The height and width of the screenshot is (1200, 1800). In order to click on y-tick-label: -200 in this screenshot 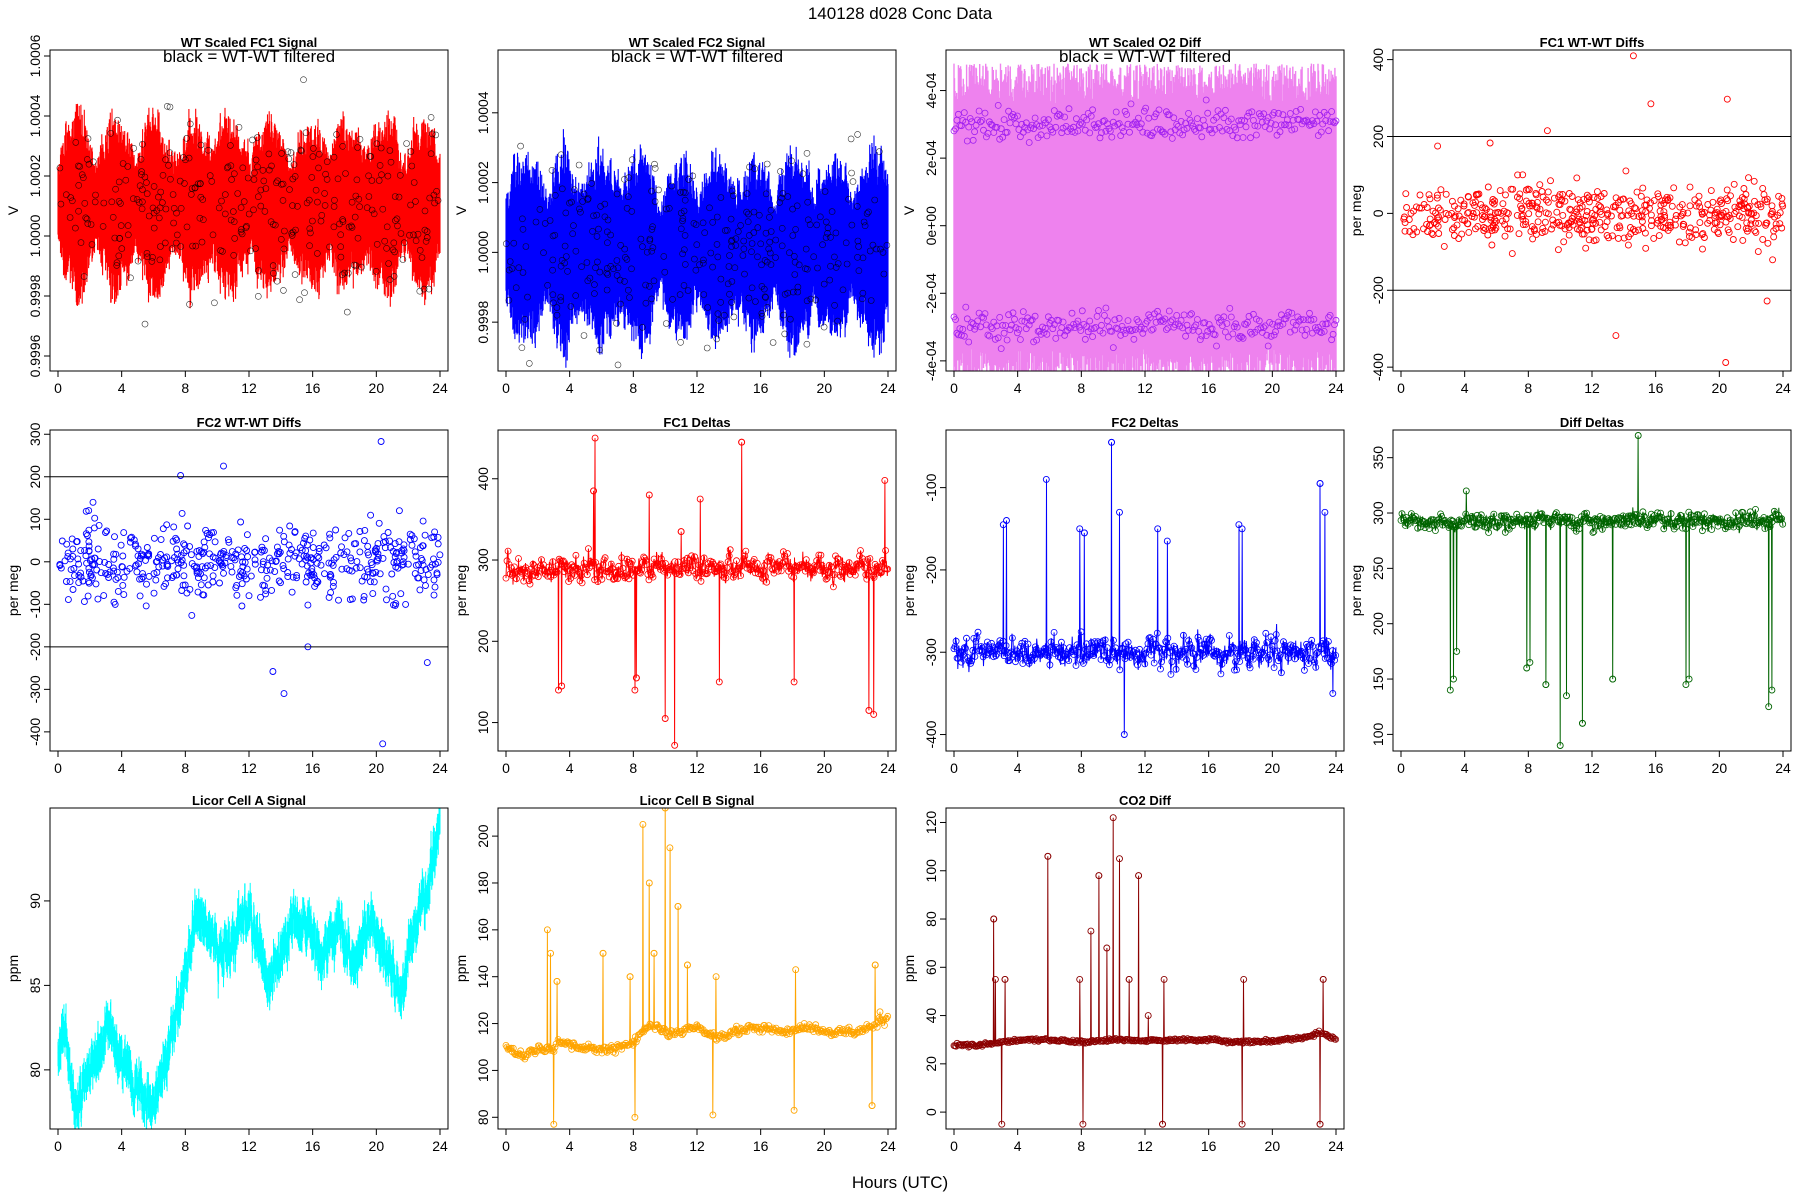, I will do `click(1378, 290)`.